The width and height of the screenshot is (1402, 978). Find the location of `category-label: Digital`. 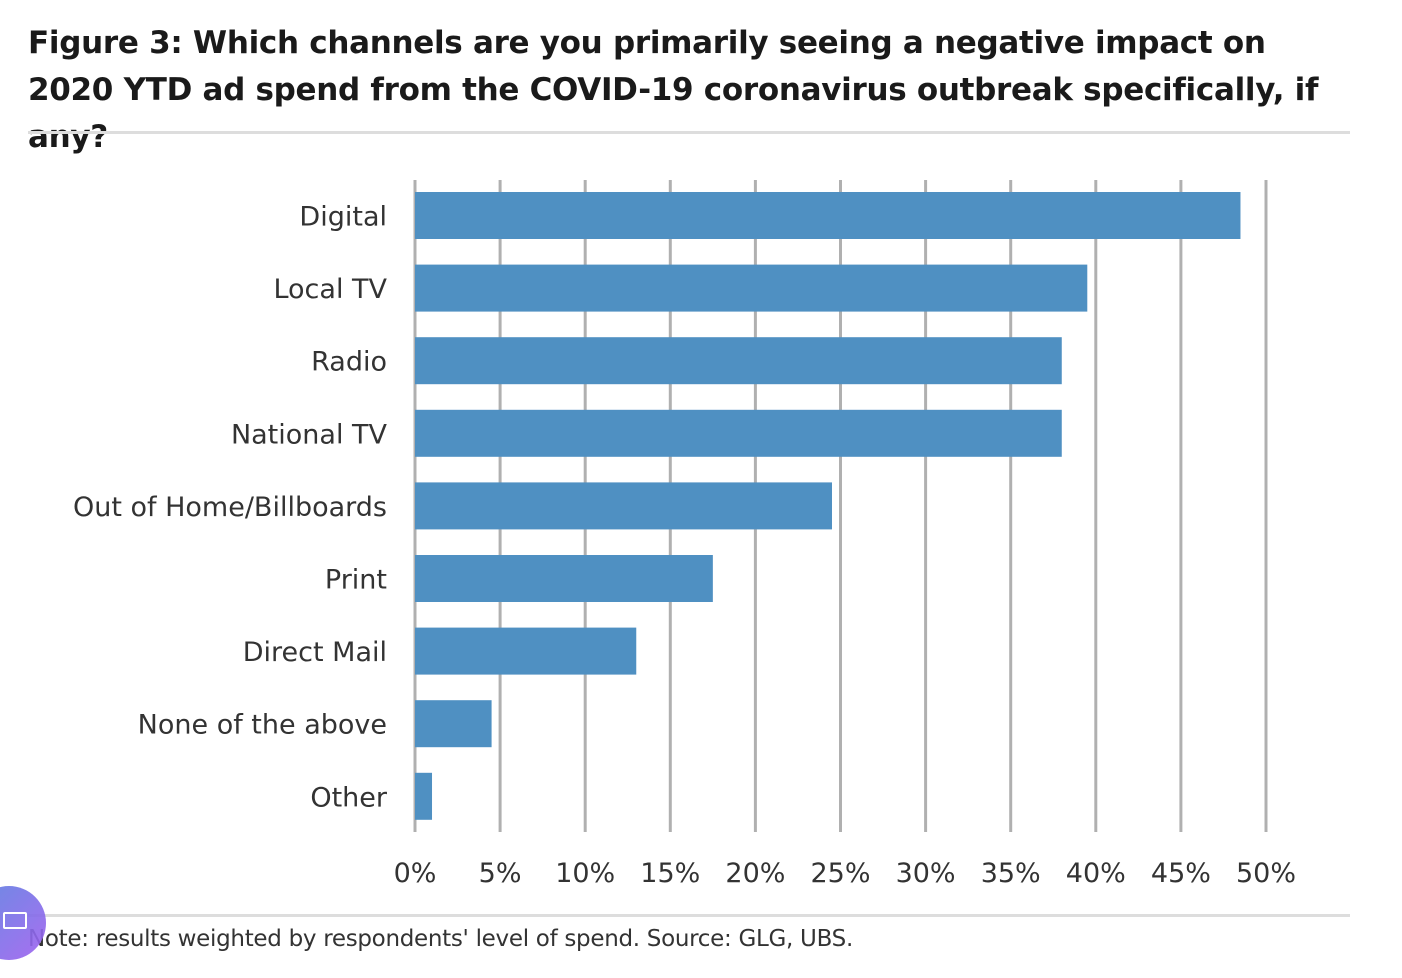

category-label: Digital is located at coordinates (343, 217).